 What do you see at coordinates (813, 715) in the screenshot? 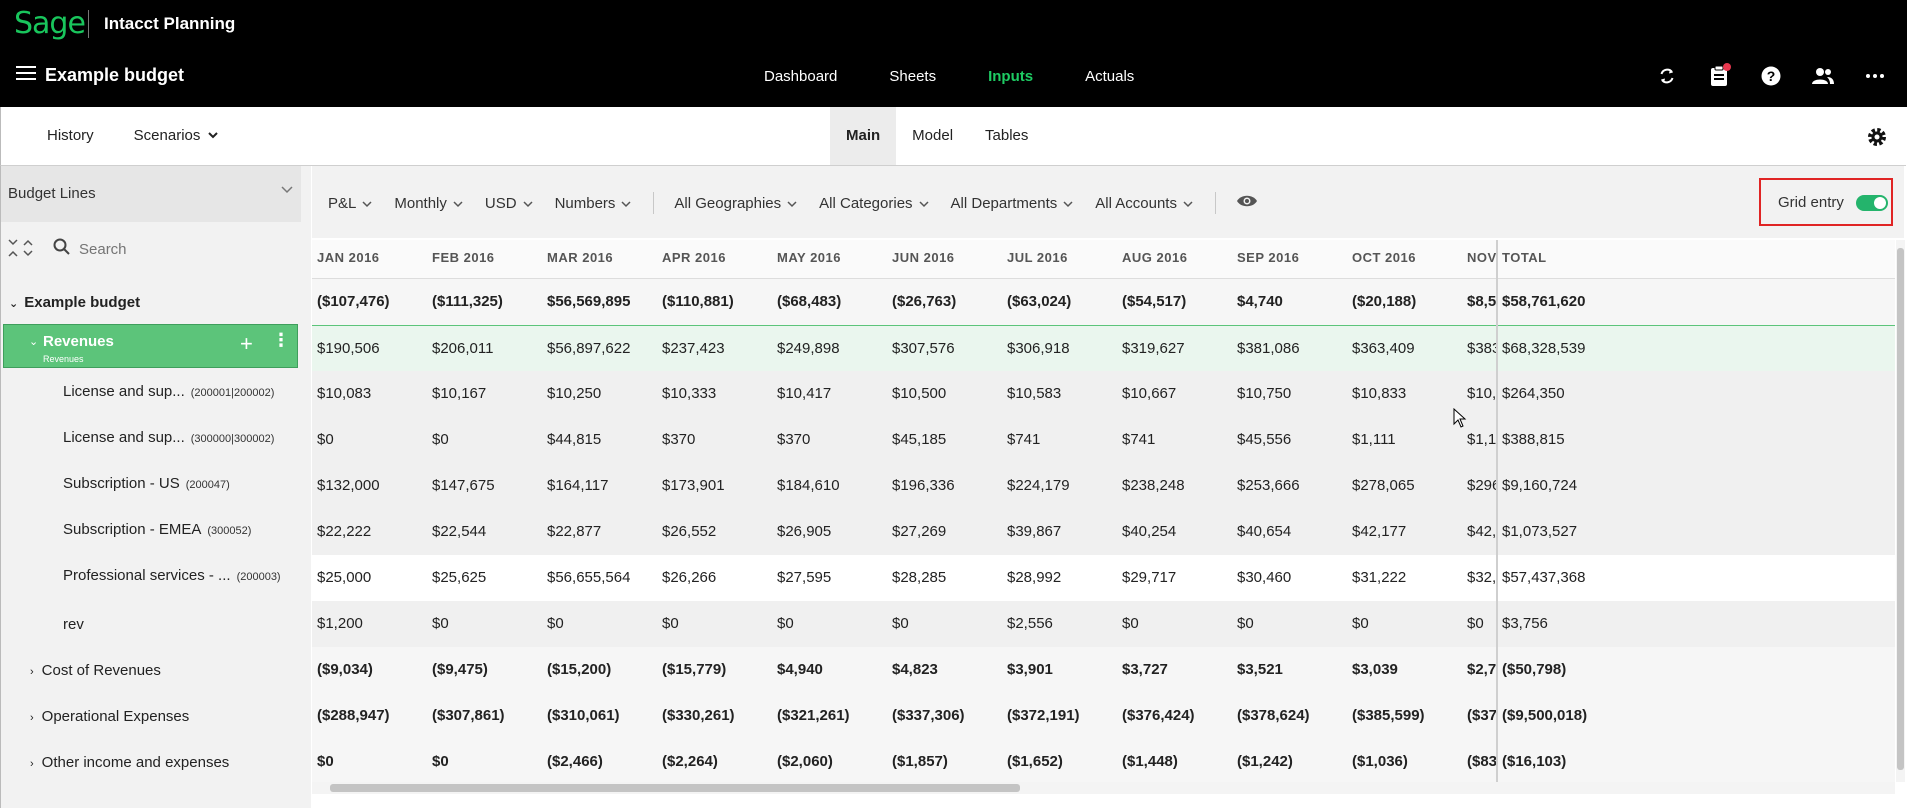
I see `grid-cell: ($321,261)` at bounding box center [813, 715].